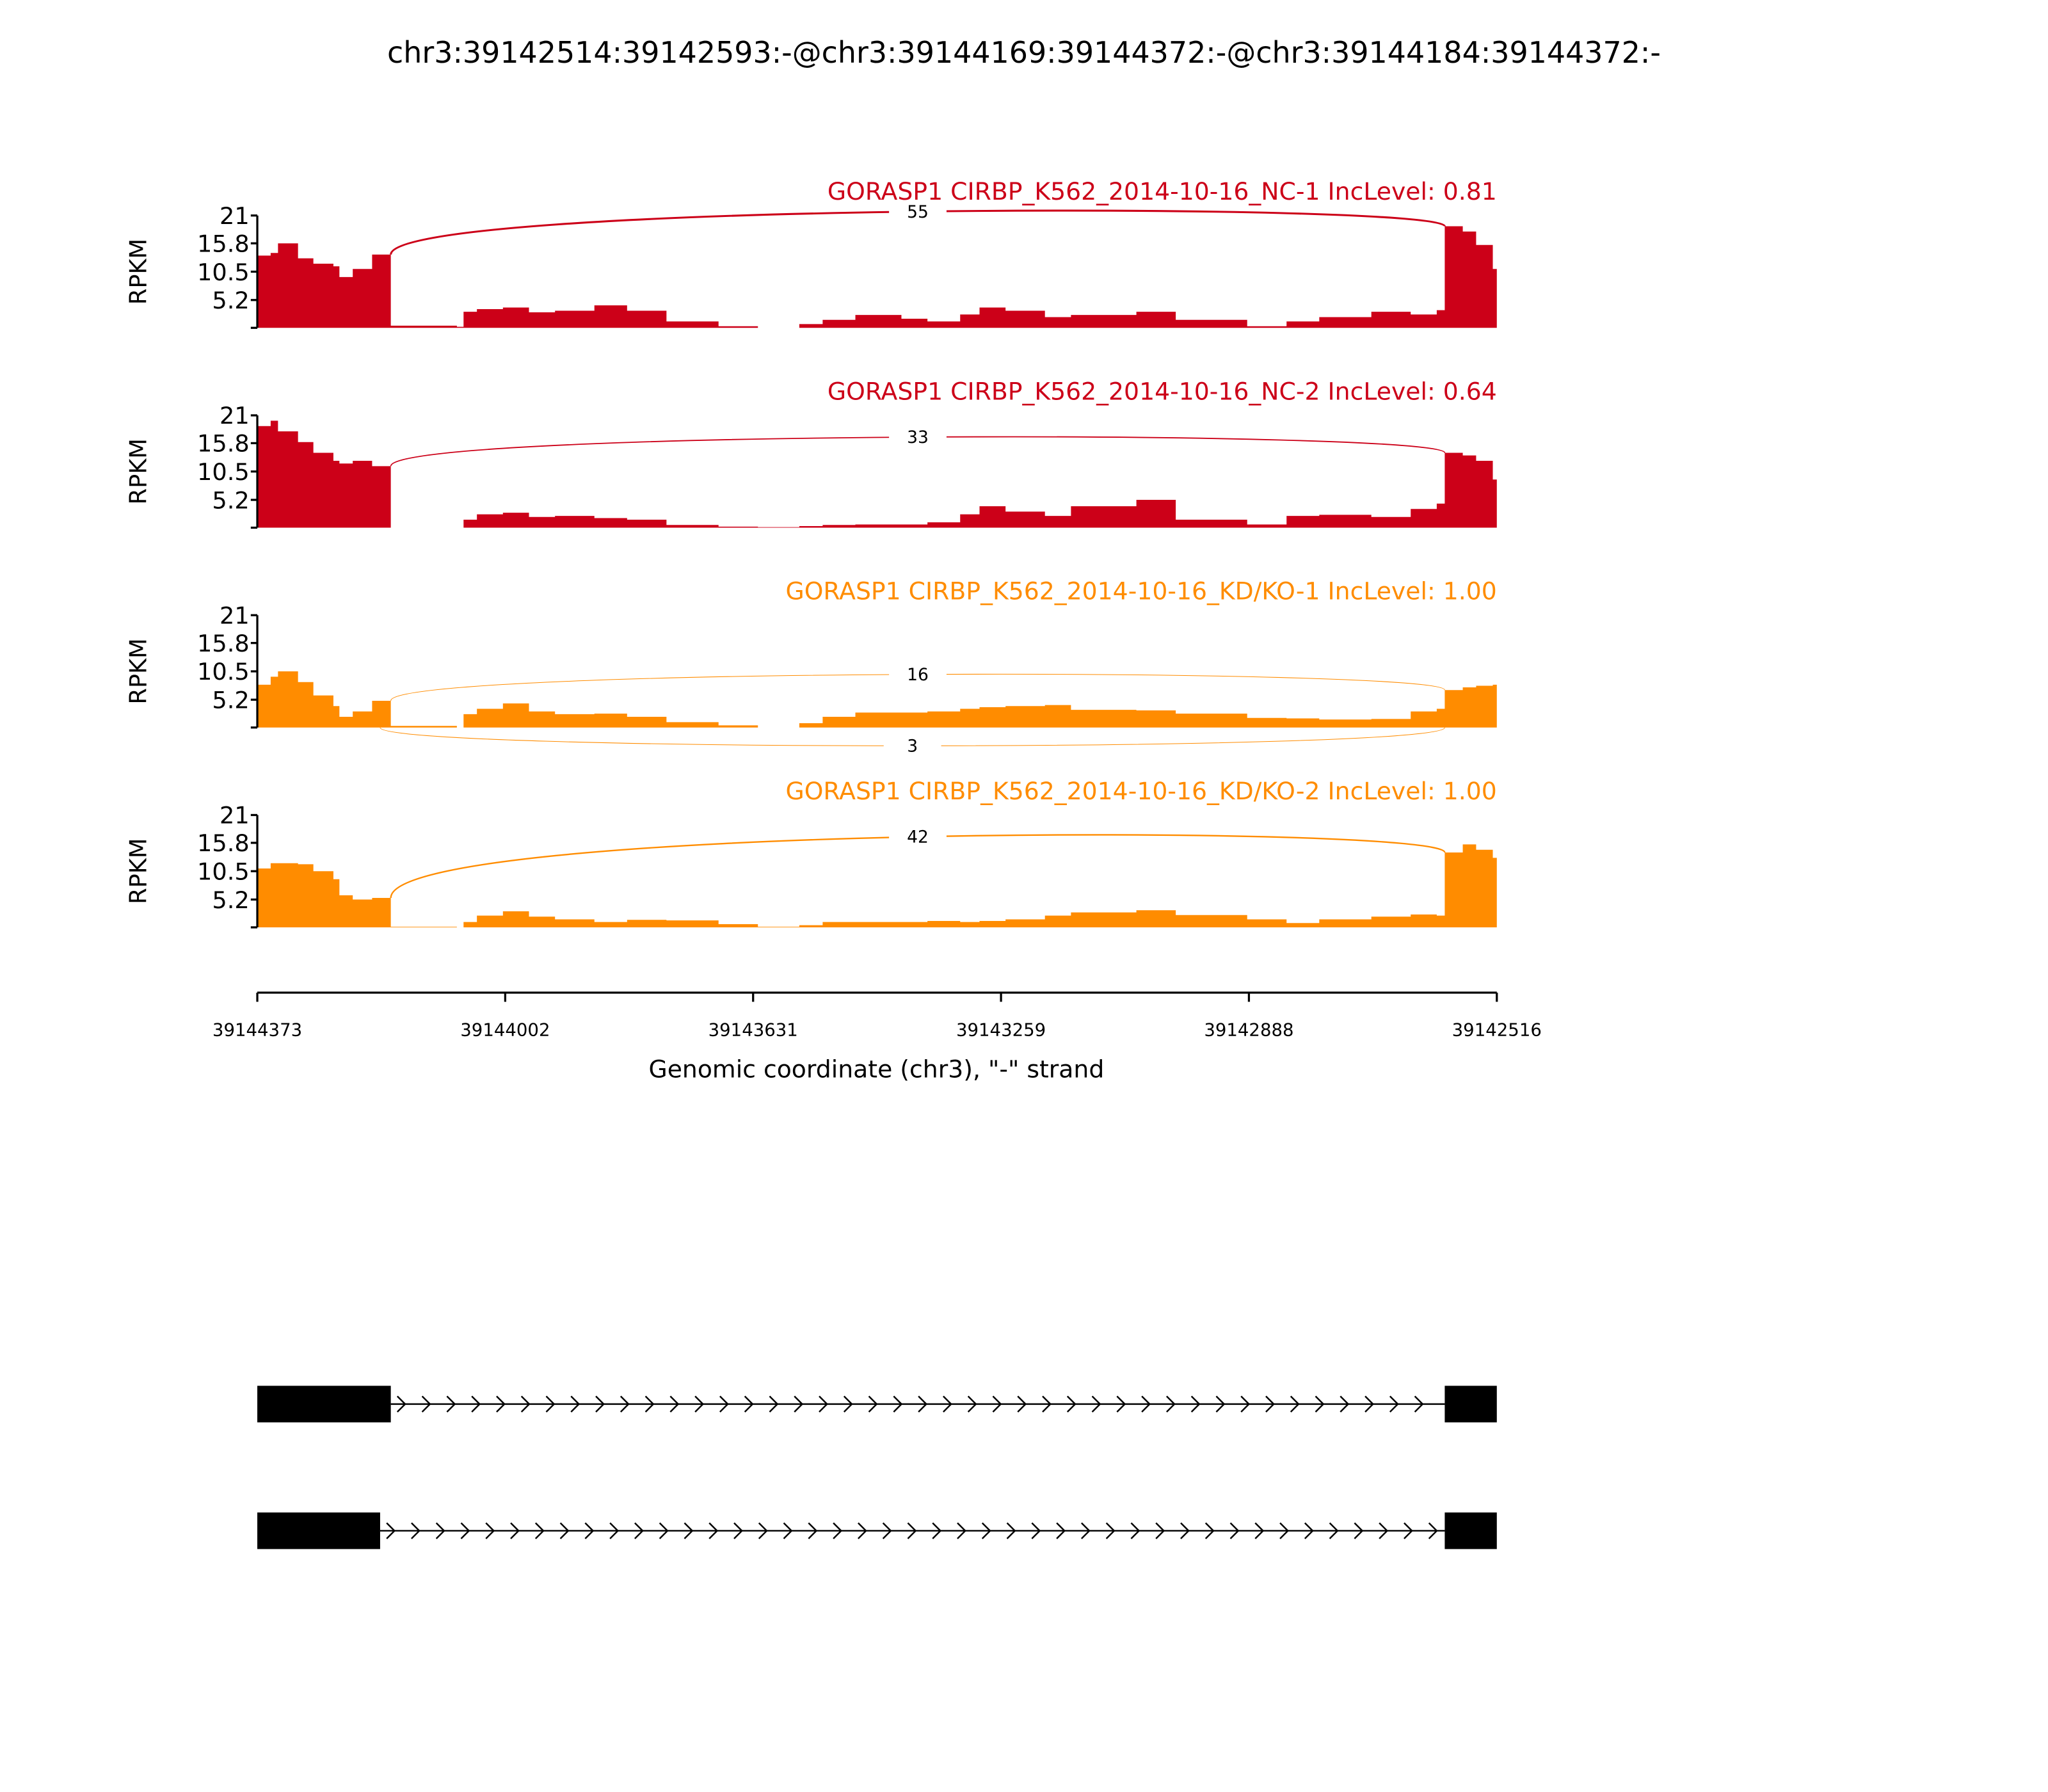  I want to click on x-tick-label: 39142516, so click(1497, 1030).